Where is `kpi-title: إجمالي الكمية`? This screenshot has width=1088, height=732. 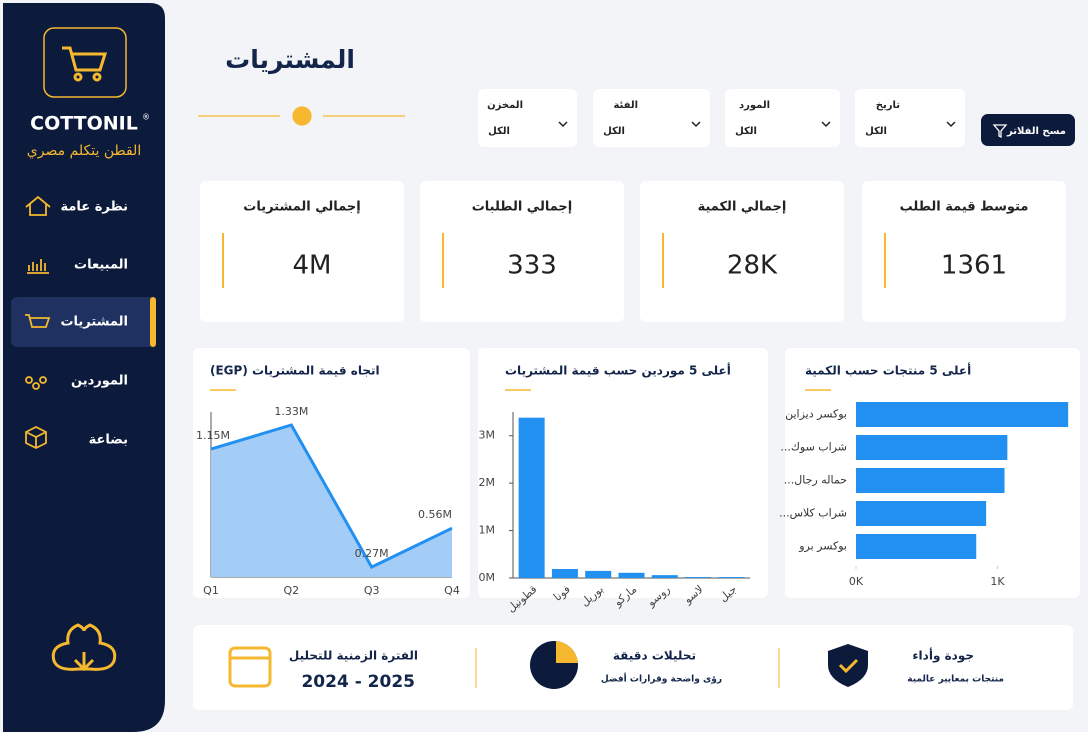
kpi-title: إجمالي الكمية is located at coordinates (742, 207).